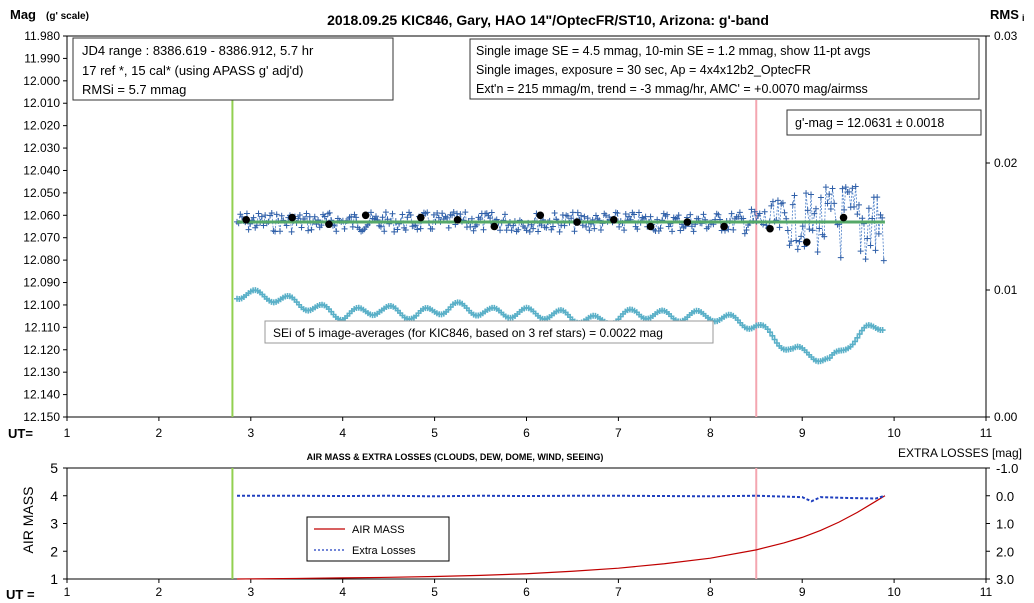  I want to click on y-tick-label: 12.100, so click(41, 305).